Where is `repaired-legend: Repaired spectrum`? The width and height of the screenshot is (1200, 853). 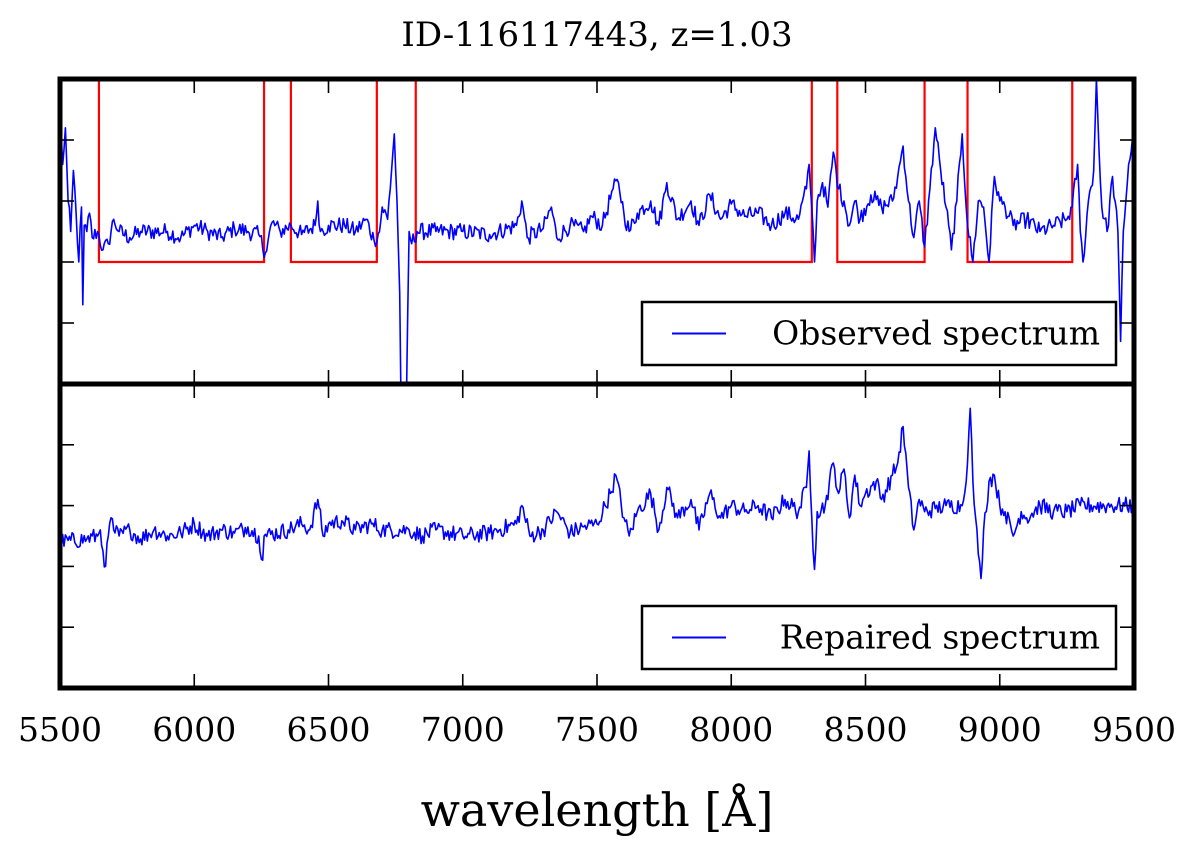
repaired-legend: Repaired spectrum is located at coordinates (879, 637).